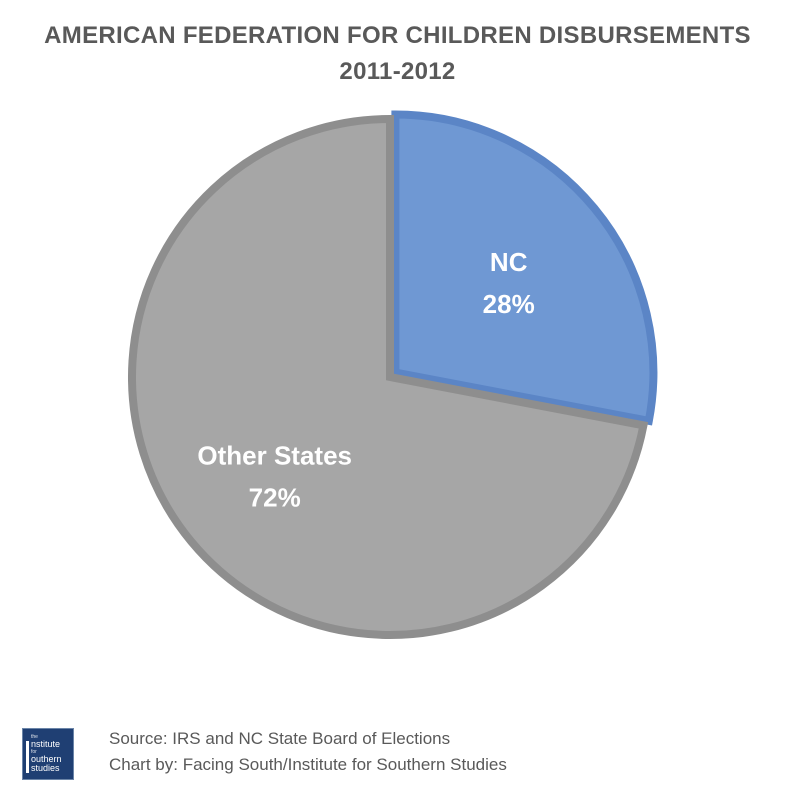 The height and width of the screenshot is (802, 795). Describe the element at coordinates (27, 757) in the screenshot. I see `logo-mark-icon` at that location.